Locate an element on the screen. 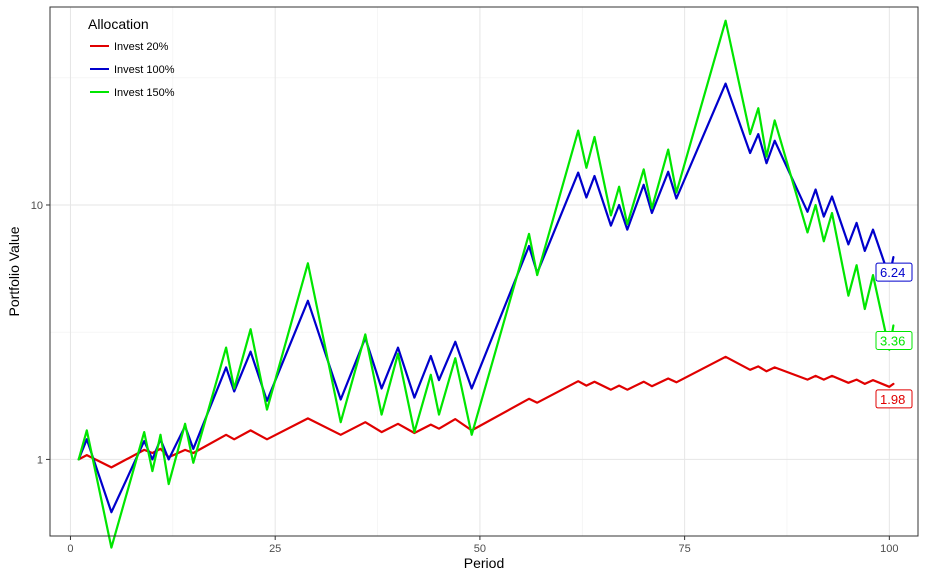  legend-label: Invest 150% is located at coordinates (144, 93).